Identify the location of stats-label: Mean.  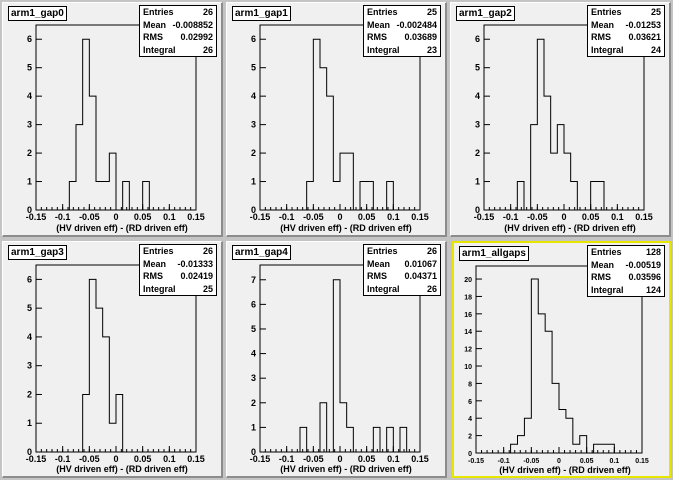
(155, 24).